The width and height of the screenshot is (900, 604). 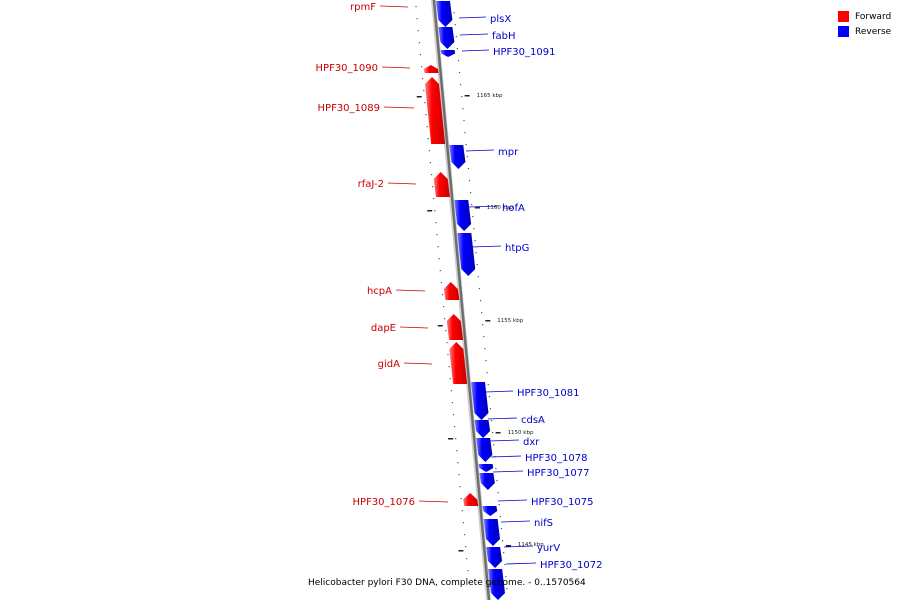 I want to click on gene-pointer-htpg, so click(x=486, y=246).